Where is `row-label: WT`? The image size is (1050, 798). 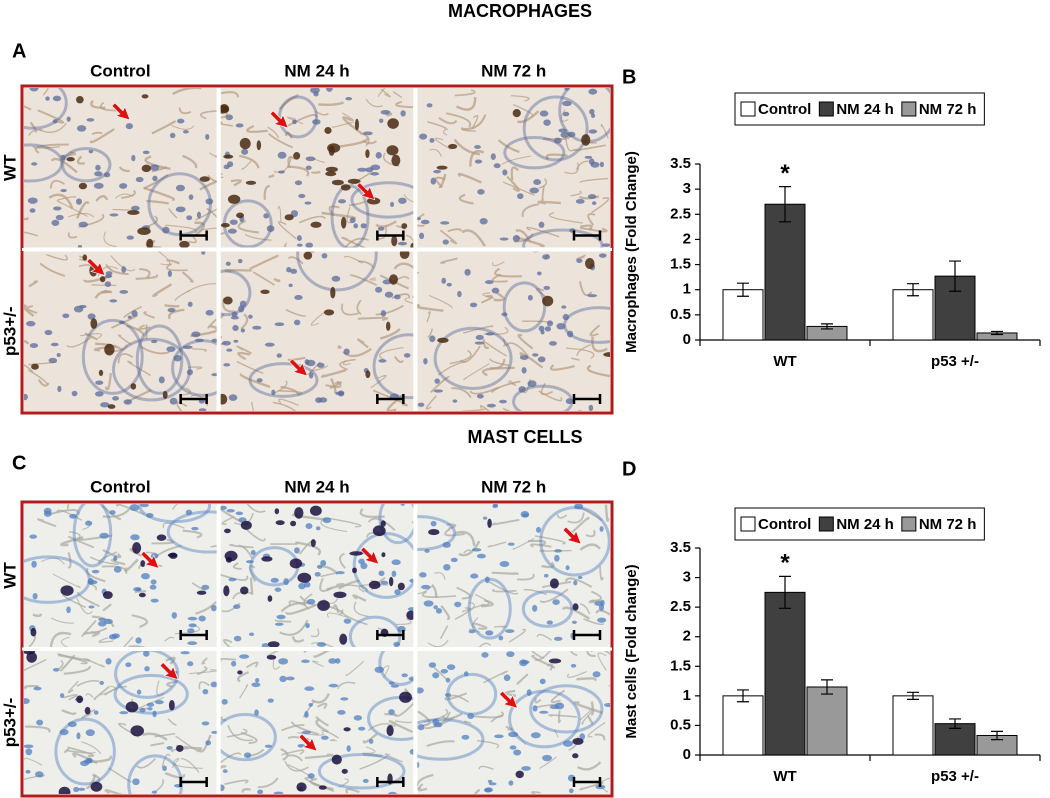 row-label: WT is located at coordinates (9, 575).